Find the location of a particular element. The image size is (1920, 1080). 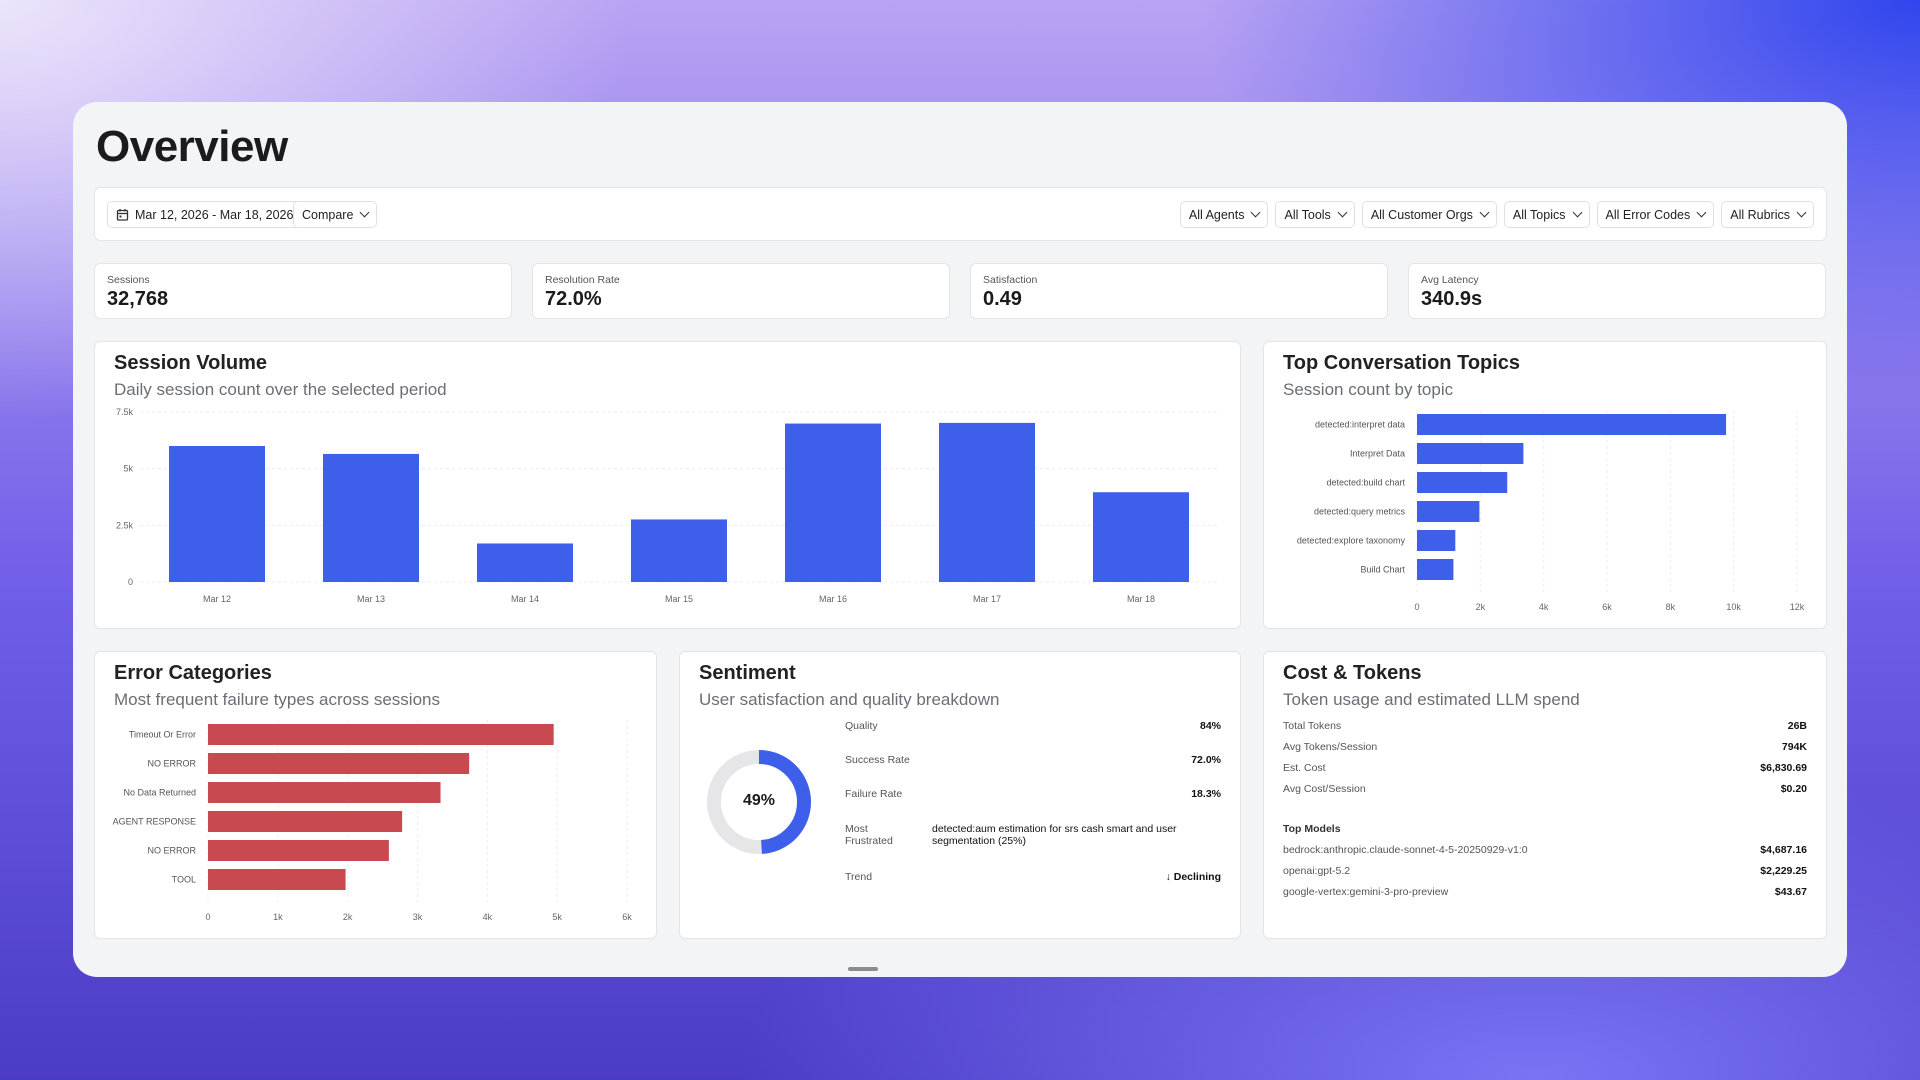

filter-dropdown: All Tools is located at coordinates (1315, 214).